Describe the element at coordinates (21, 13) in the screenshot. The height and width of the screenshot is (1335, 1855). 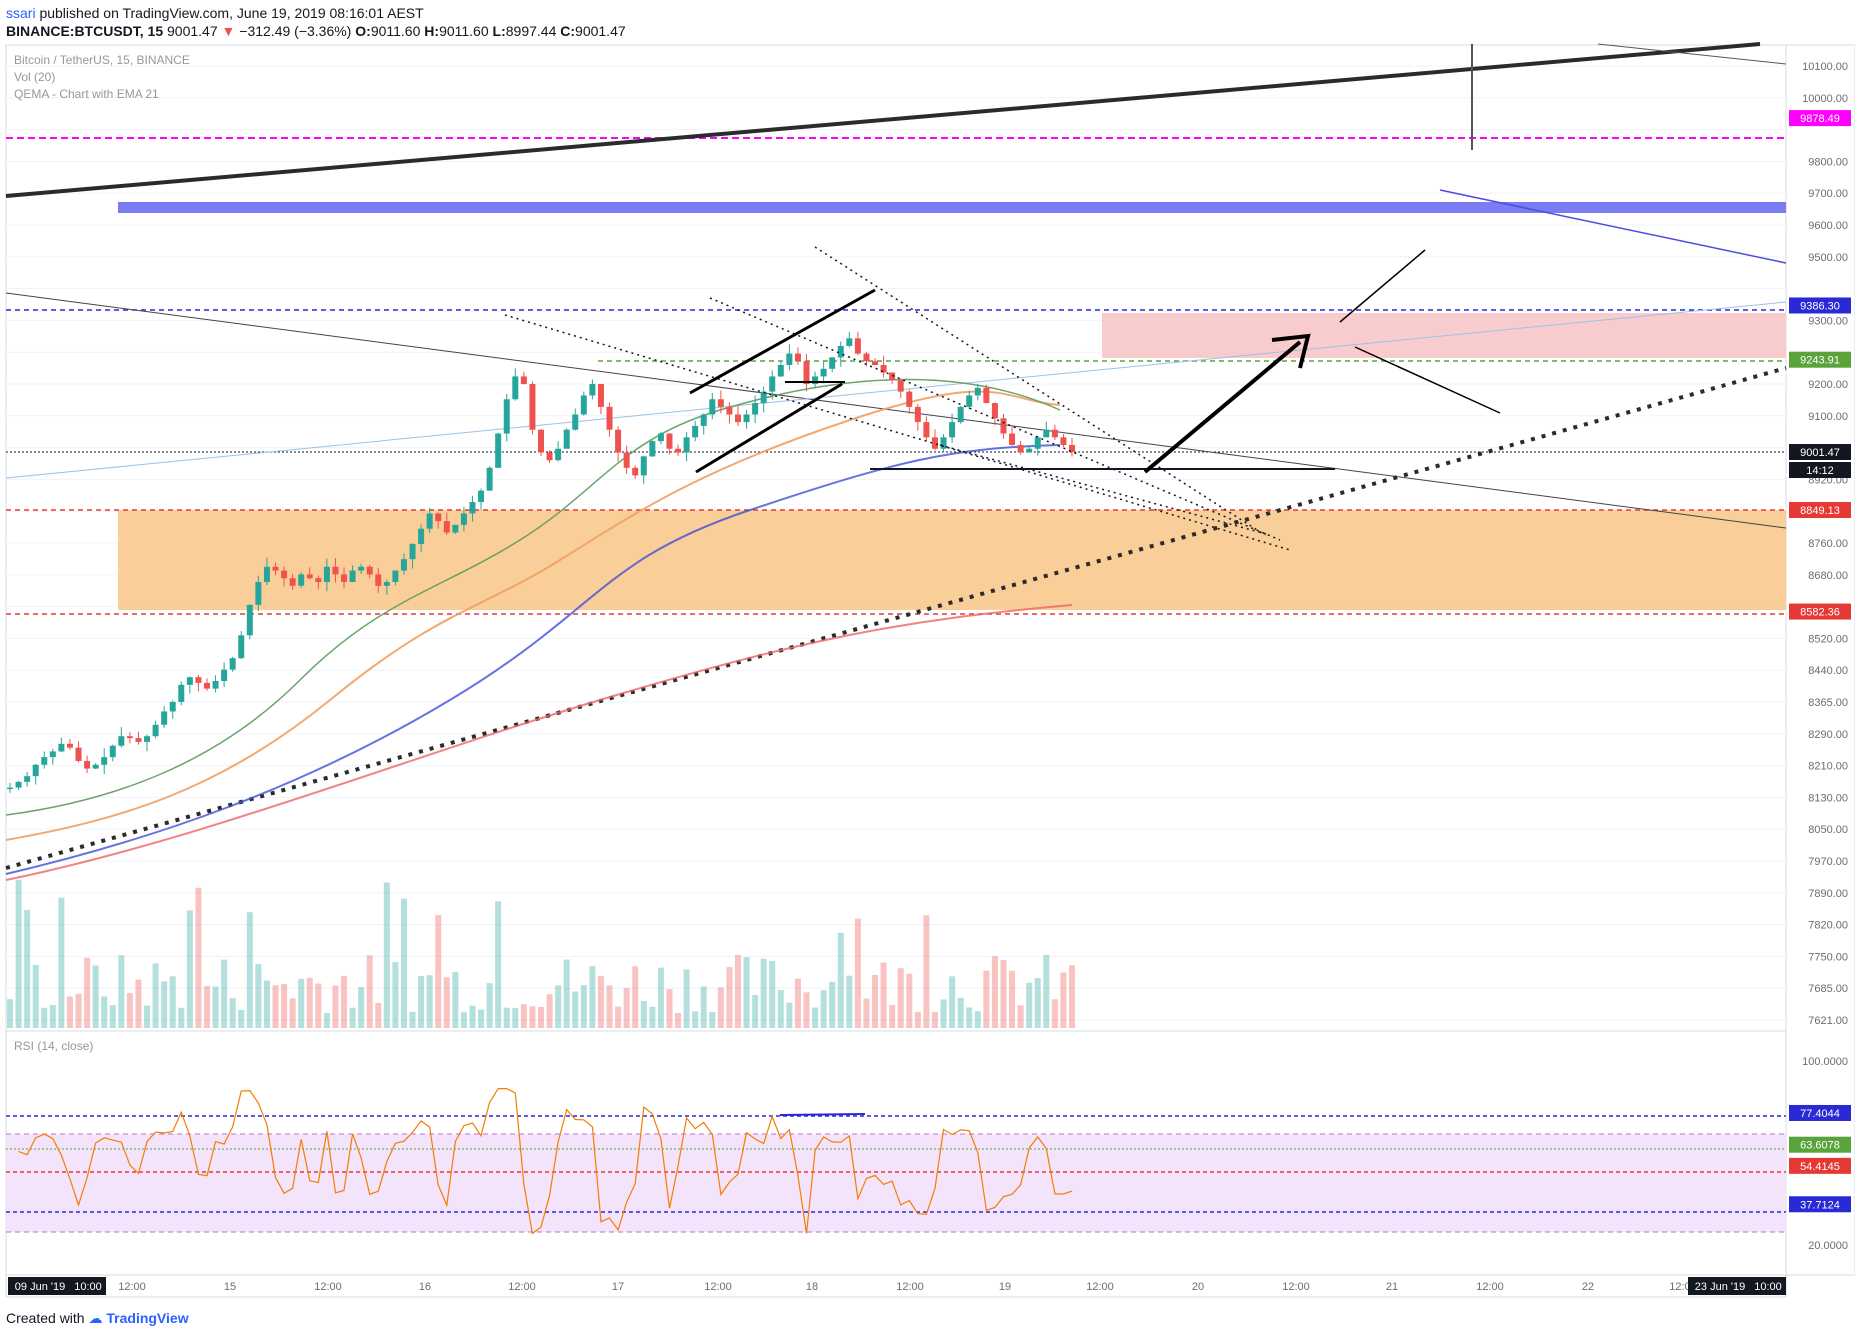
I see `publisher-name: ssari` at that location.